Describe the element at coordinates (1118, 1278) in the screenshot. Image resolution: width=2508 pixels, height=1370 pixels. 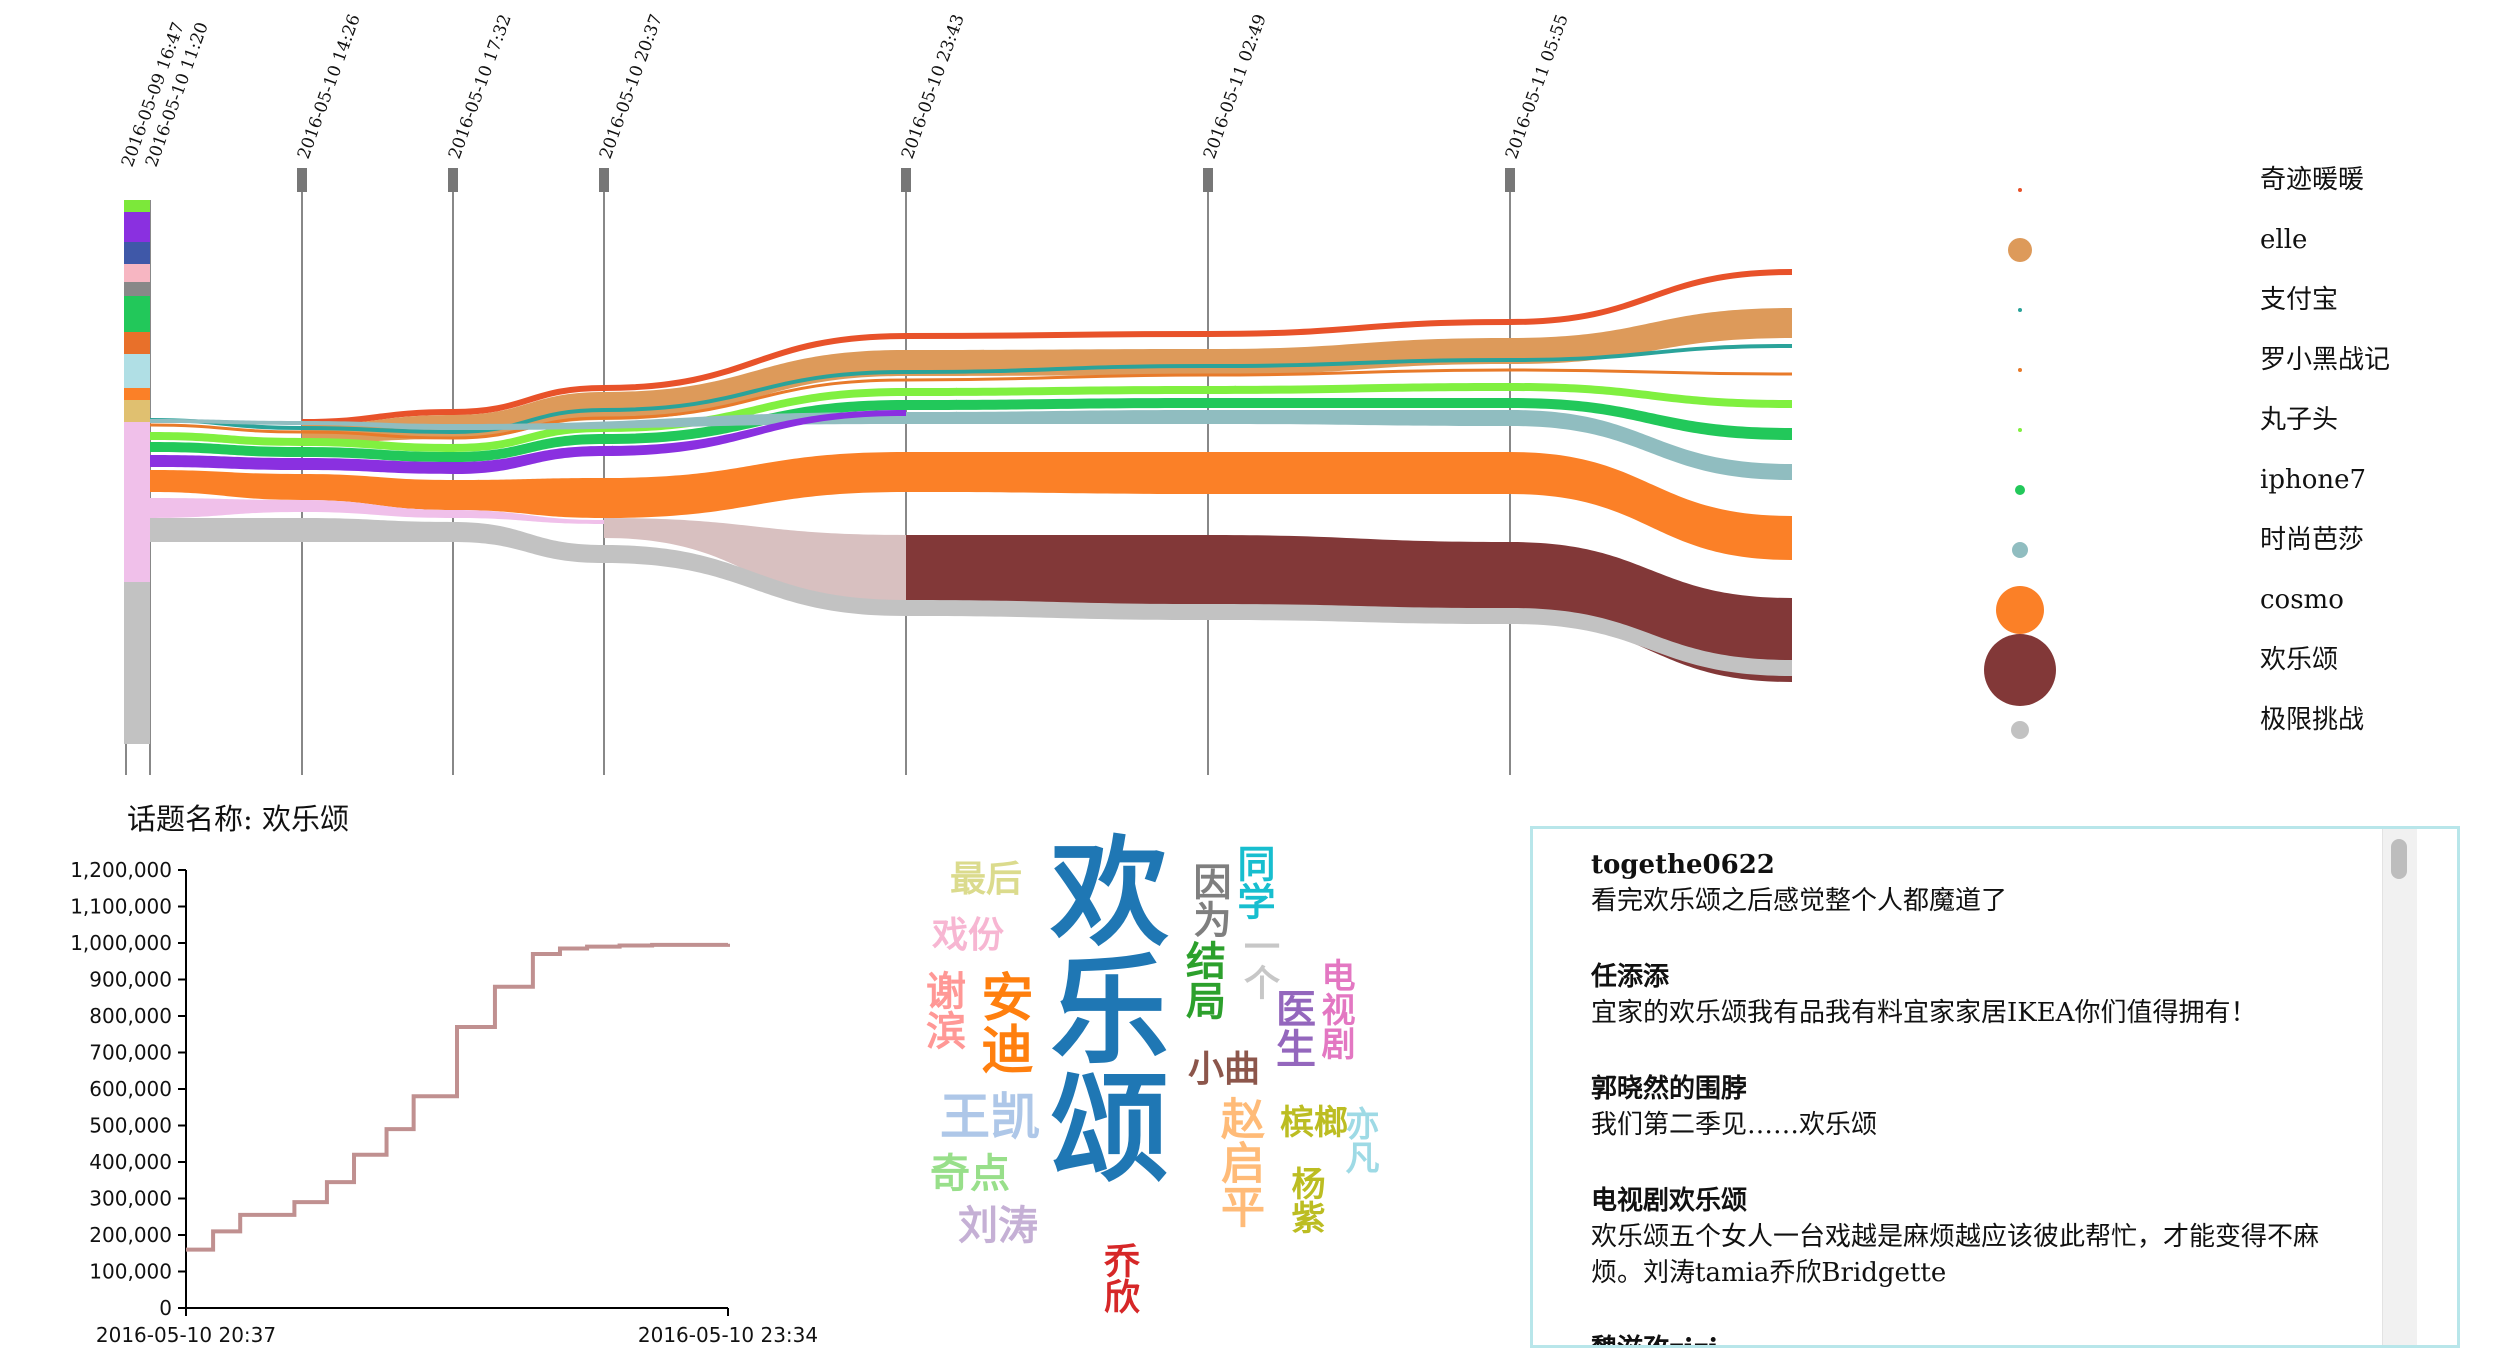
I see `word-cloud-word: 乔欣` at that location.